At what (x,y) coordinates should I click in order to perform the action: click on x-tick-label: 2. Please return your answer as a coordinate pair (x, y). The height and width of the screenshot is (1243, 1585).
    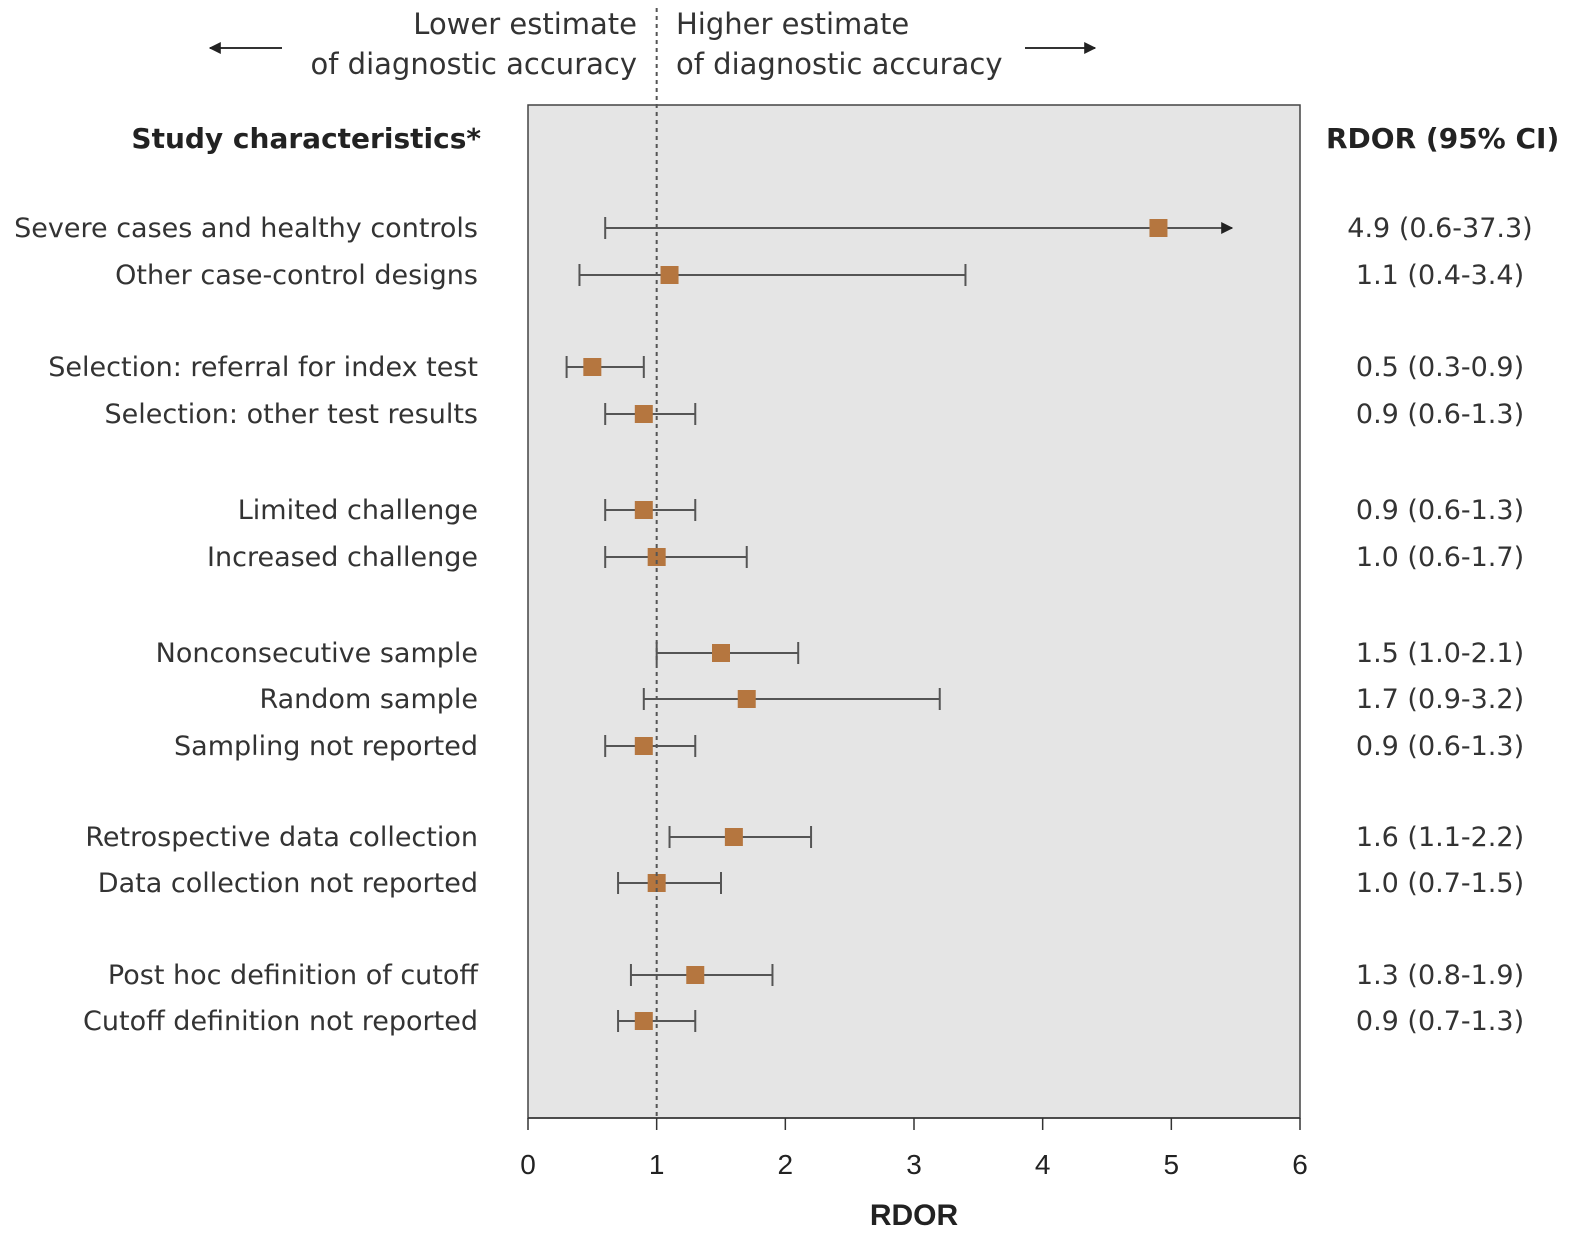
    Looking at the image, I should click on (786, 1164).